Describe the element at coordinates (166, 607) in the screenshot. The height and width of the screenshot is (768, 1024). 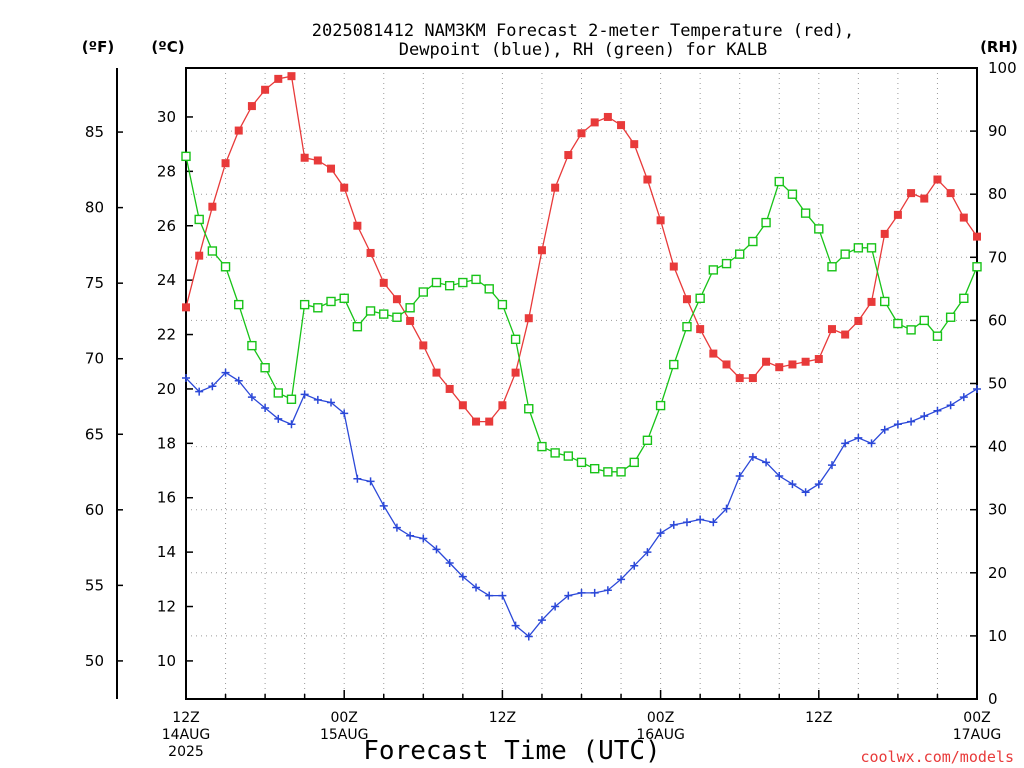
I see `celsius-tick-label: 12` at that location.